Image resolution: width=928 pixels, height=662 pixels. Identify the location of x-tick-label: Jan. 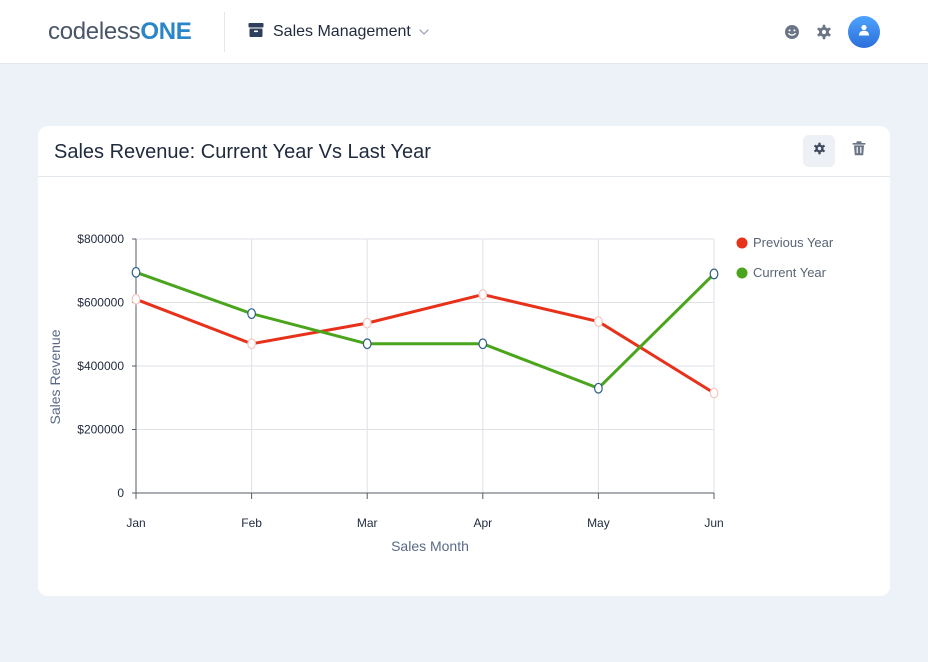
(135, 523).